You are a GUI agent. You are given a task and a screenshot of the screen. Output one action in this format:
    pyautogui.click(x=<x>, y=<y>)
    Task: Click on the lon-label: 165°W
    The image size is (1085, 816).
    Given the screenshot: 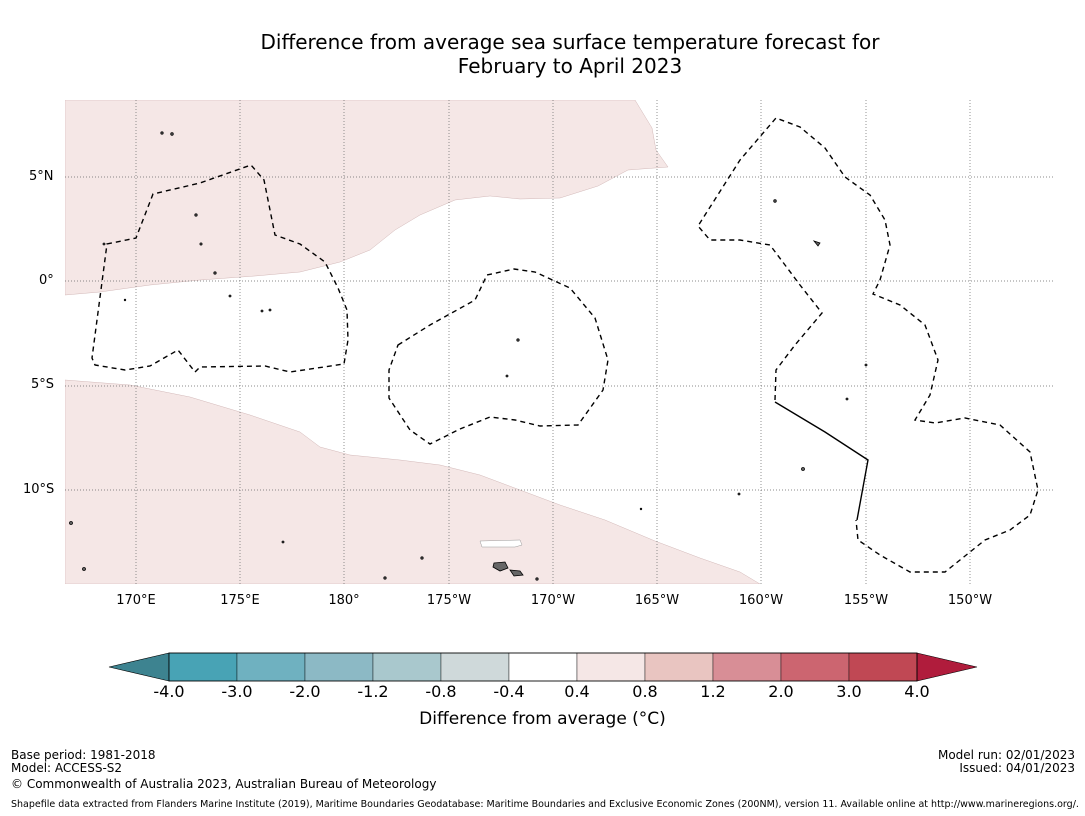 What is the action you would take?
    pyautogui.click(x=657, y=600)
    